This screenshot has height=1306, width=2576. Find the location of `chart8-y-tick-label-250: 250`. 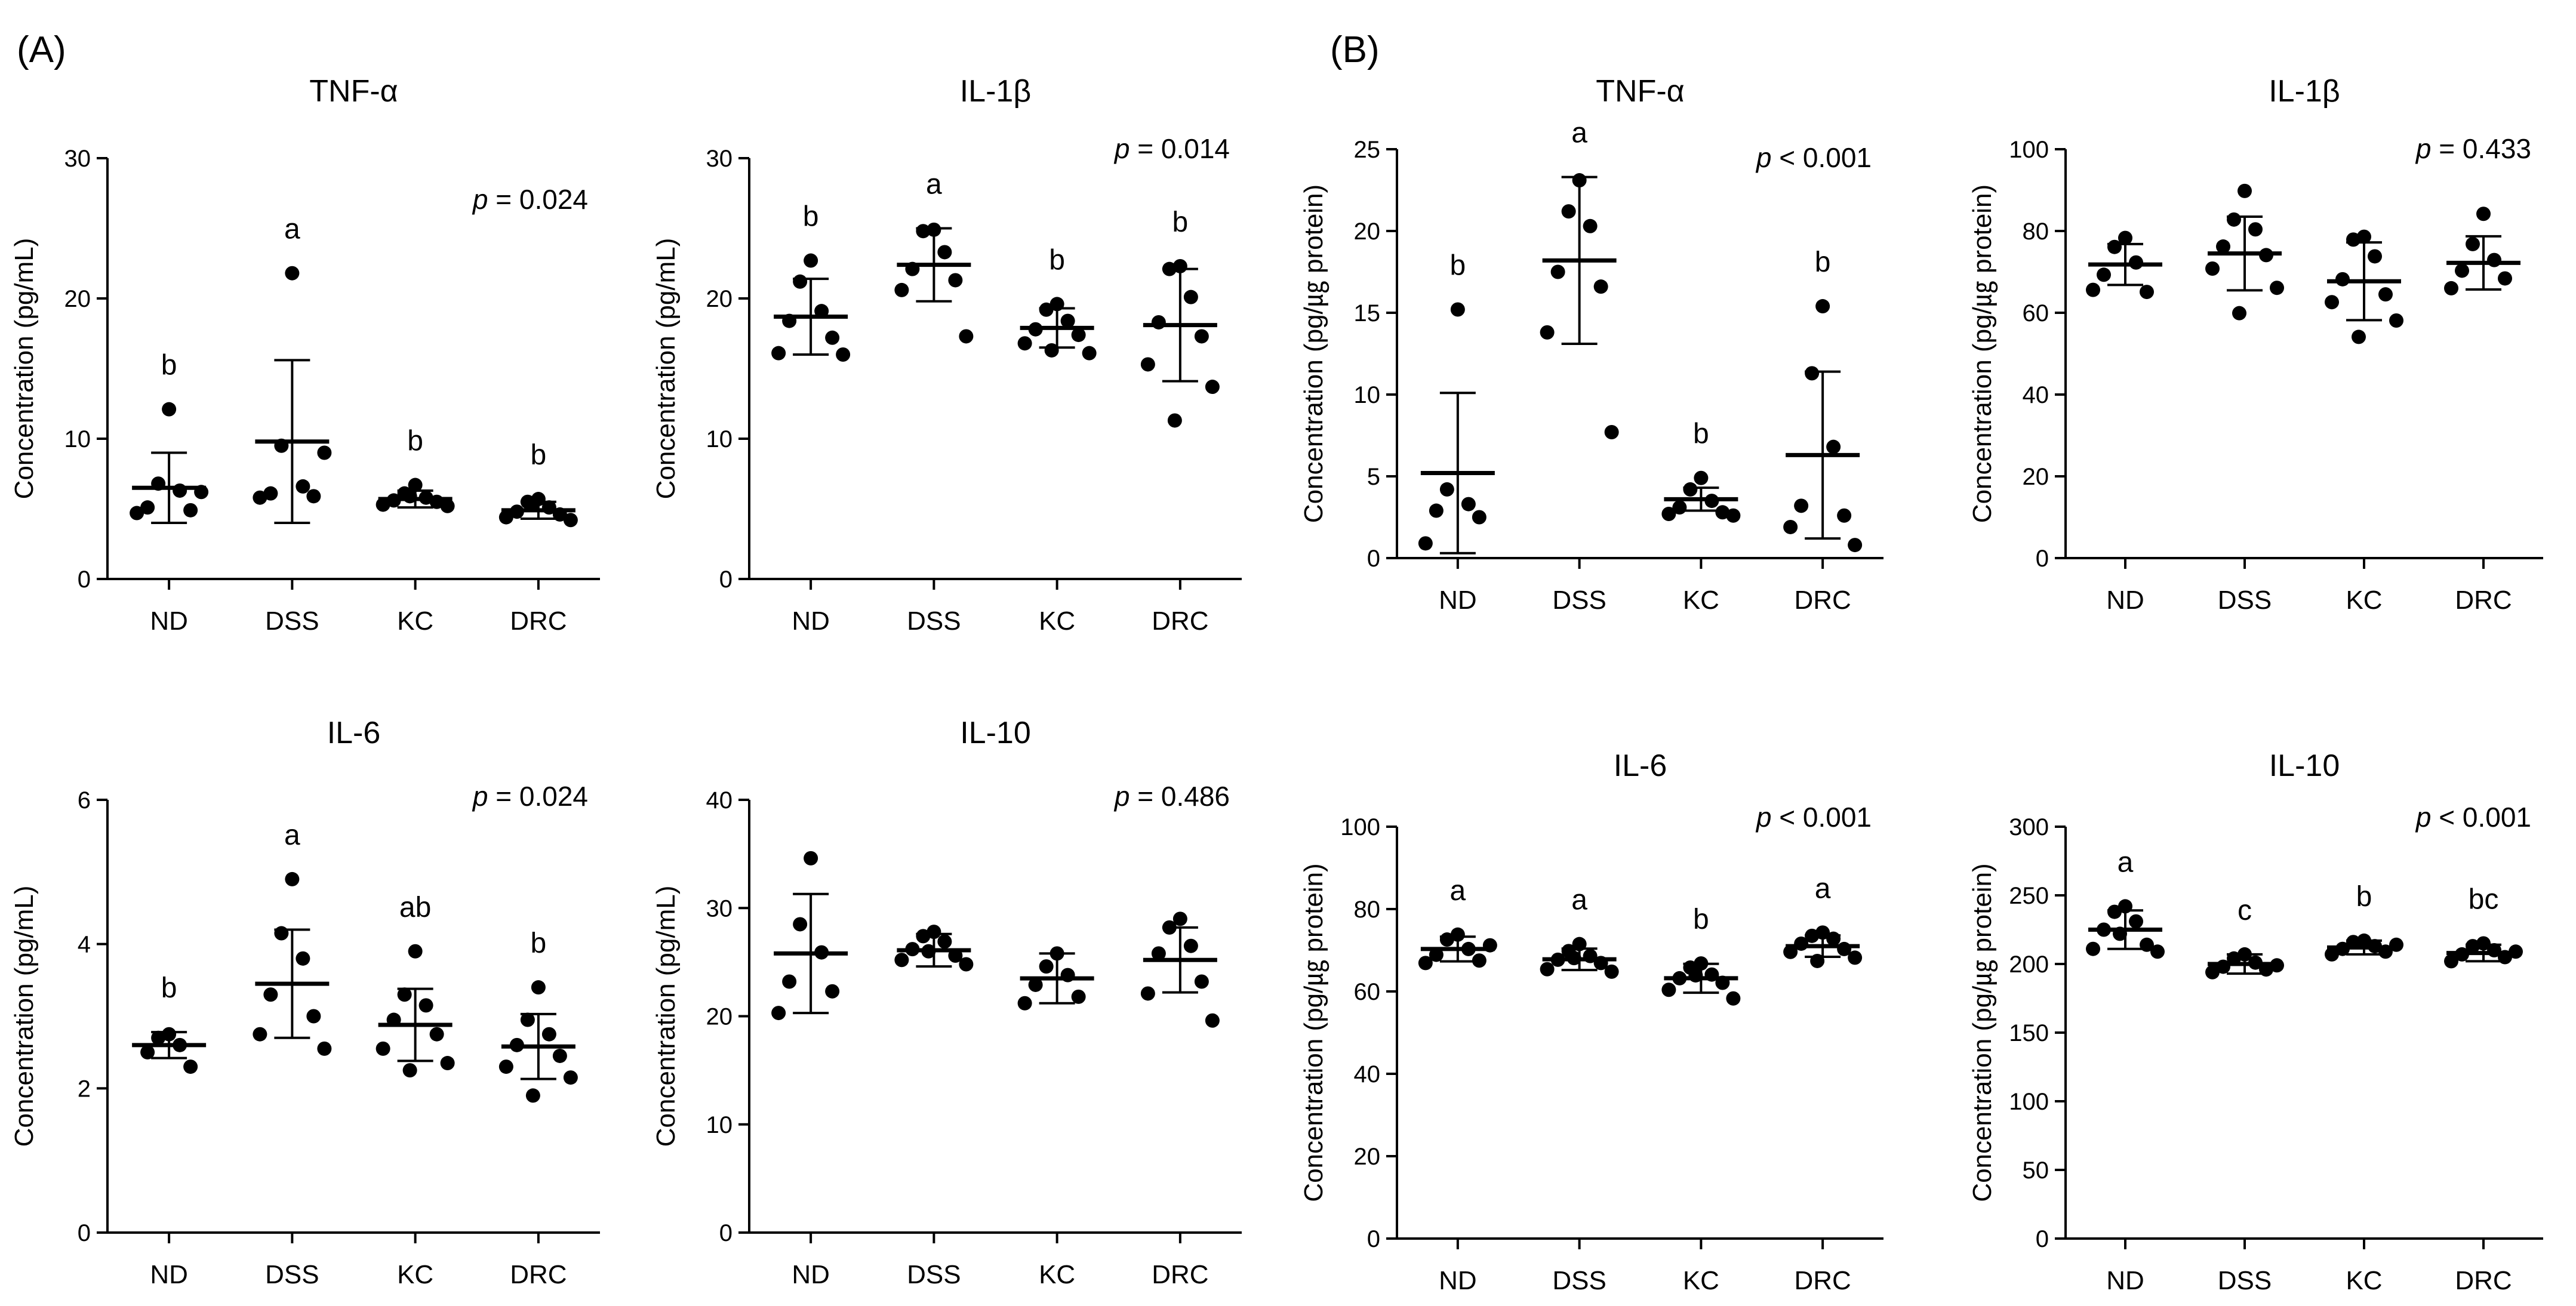

chart8-y-tick-label-250: 250 is located at coordinates (2029, 896).